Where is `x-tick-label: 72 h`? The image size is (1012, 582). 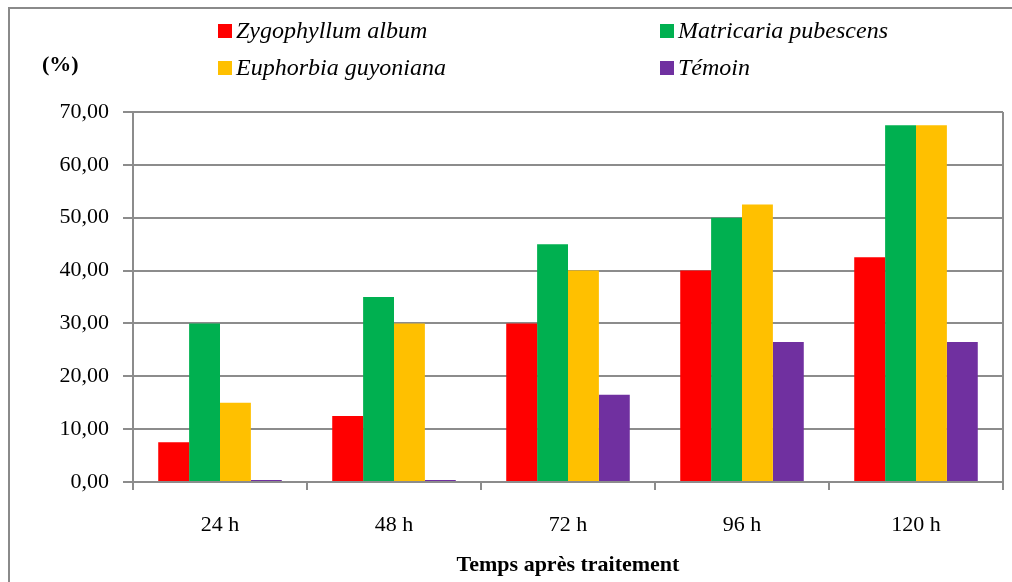 x-tick-label: 72 h is located at coordinates (568, 523).